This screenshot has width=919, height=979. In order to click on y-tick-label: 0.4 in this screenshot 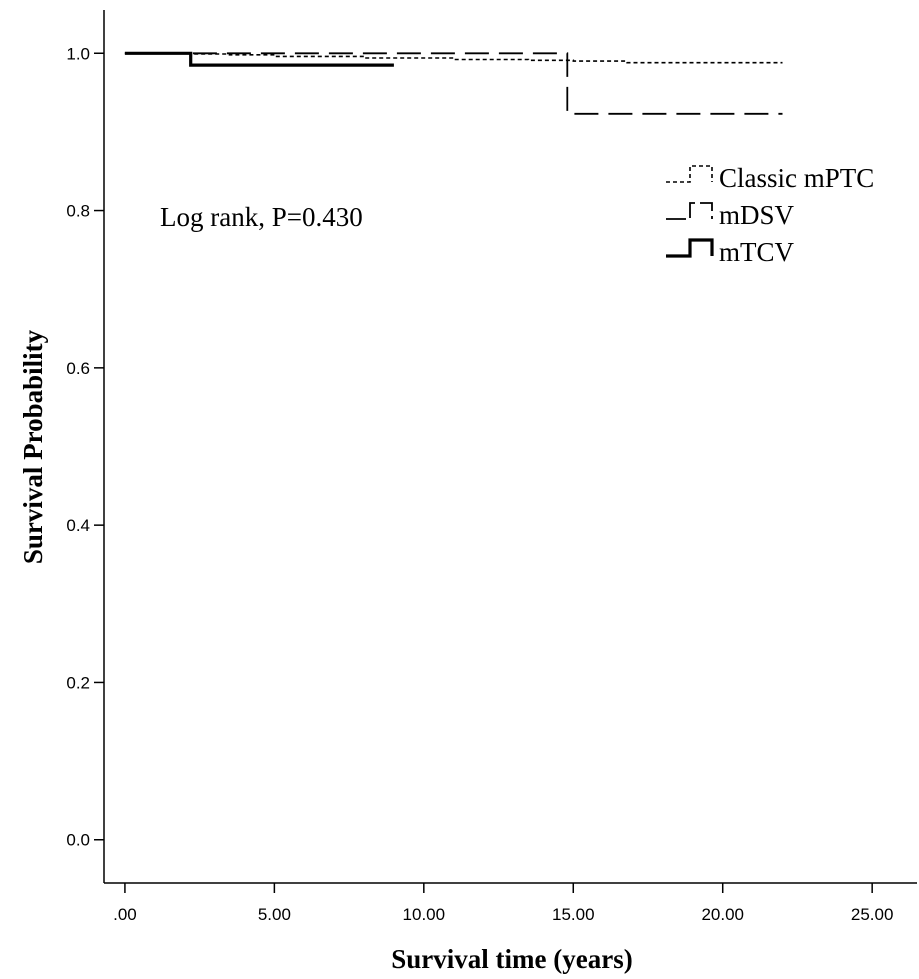, I will do `click(78, 525)`.